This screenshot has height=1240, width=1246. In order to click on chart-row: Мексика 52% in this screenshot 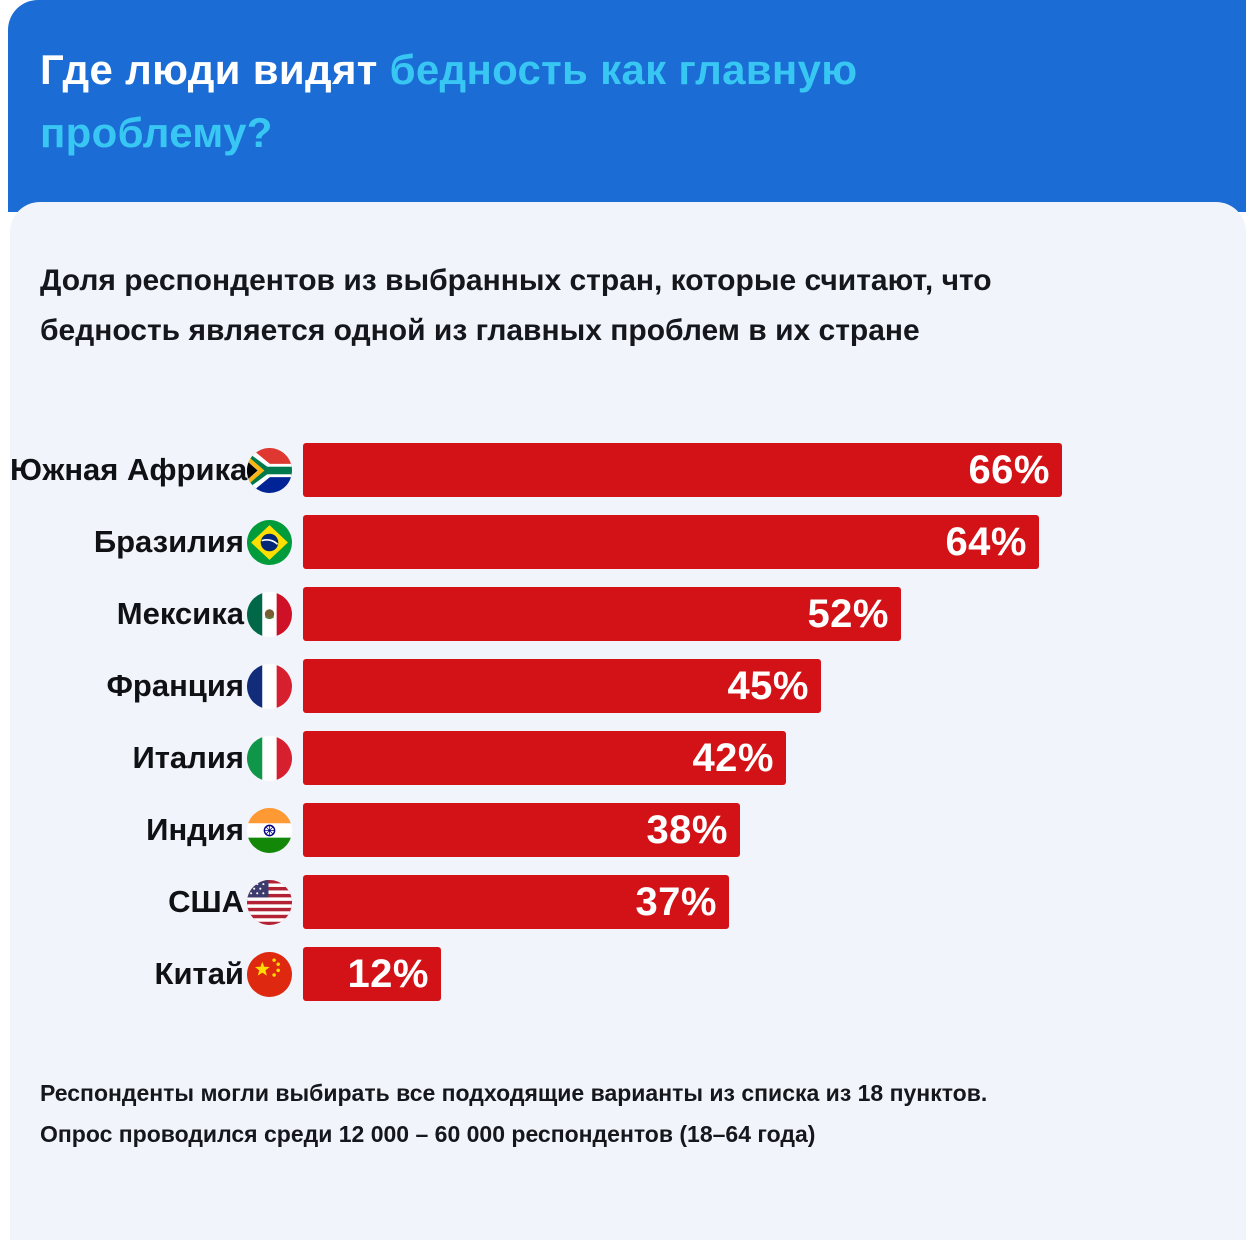, I will do `click(628, 614)`.